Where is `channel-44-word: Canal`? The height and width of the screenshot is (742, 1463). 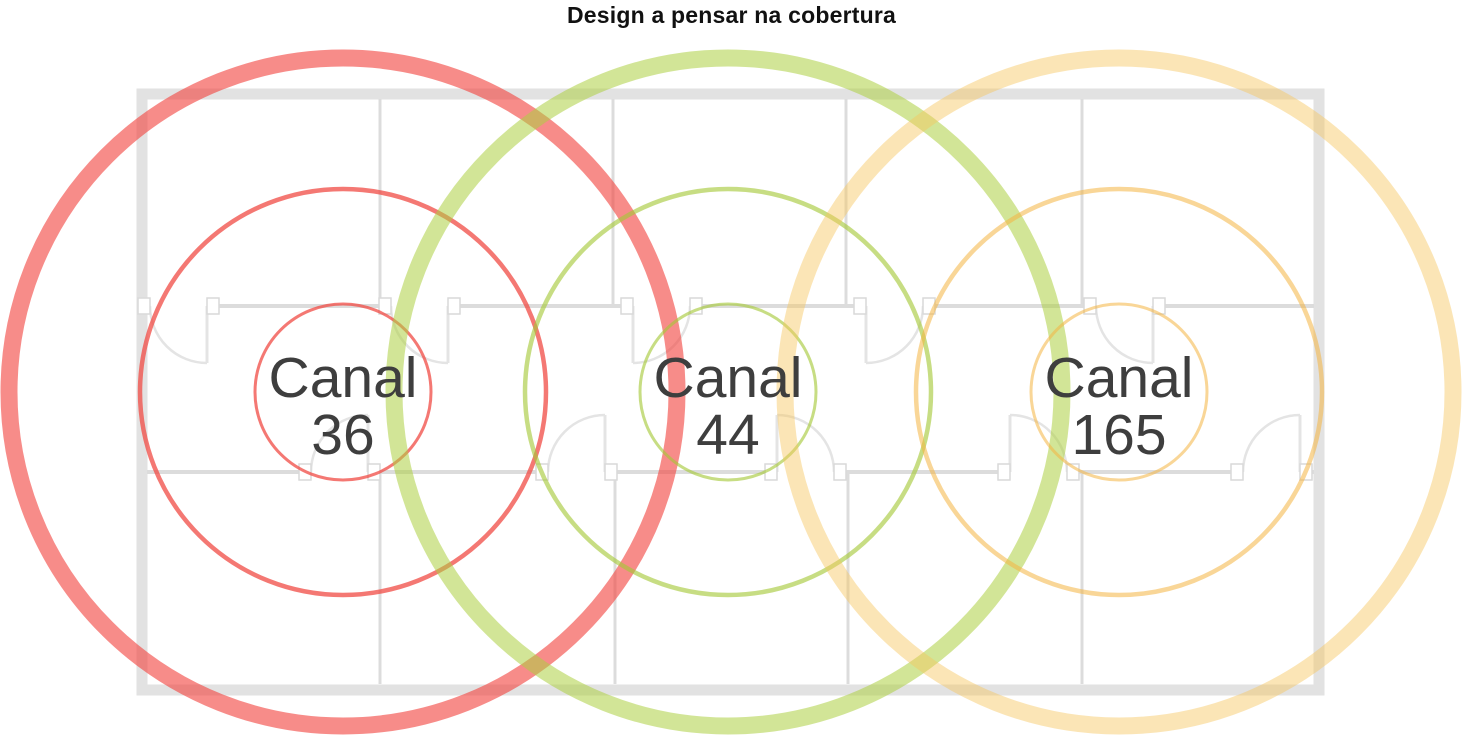
channel-44-word: Canal is located at coordinates (728, 378).